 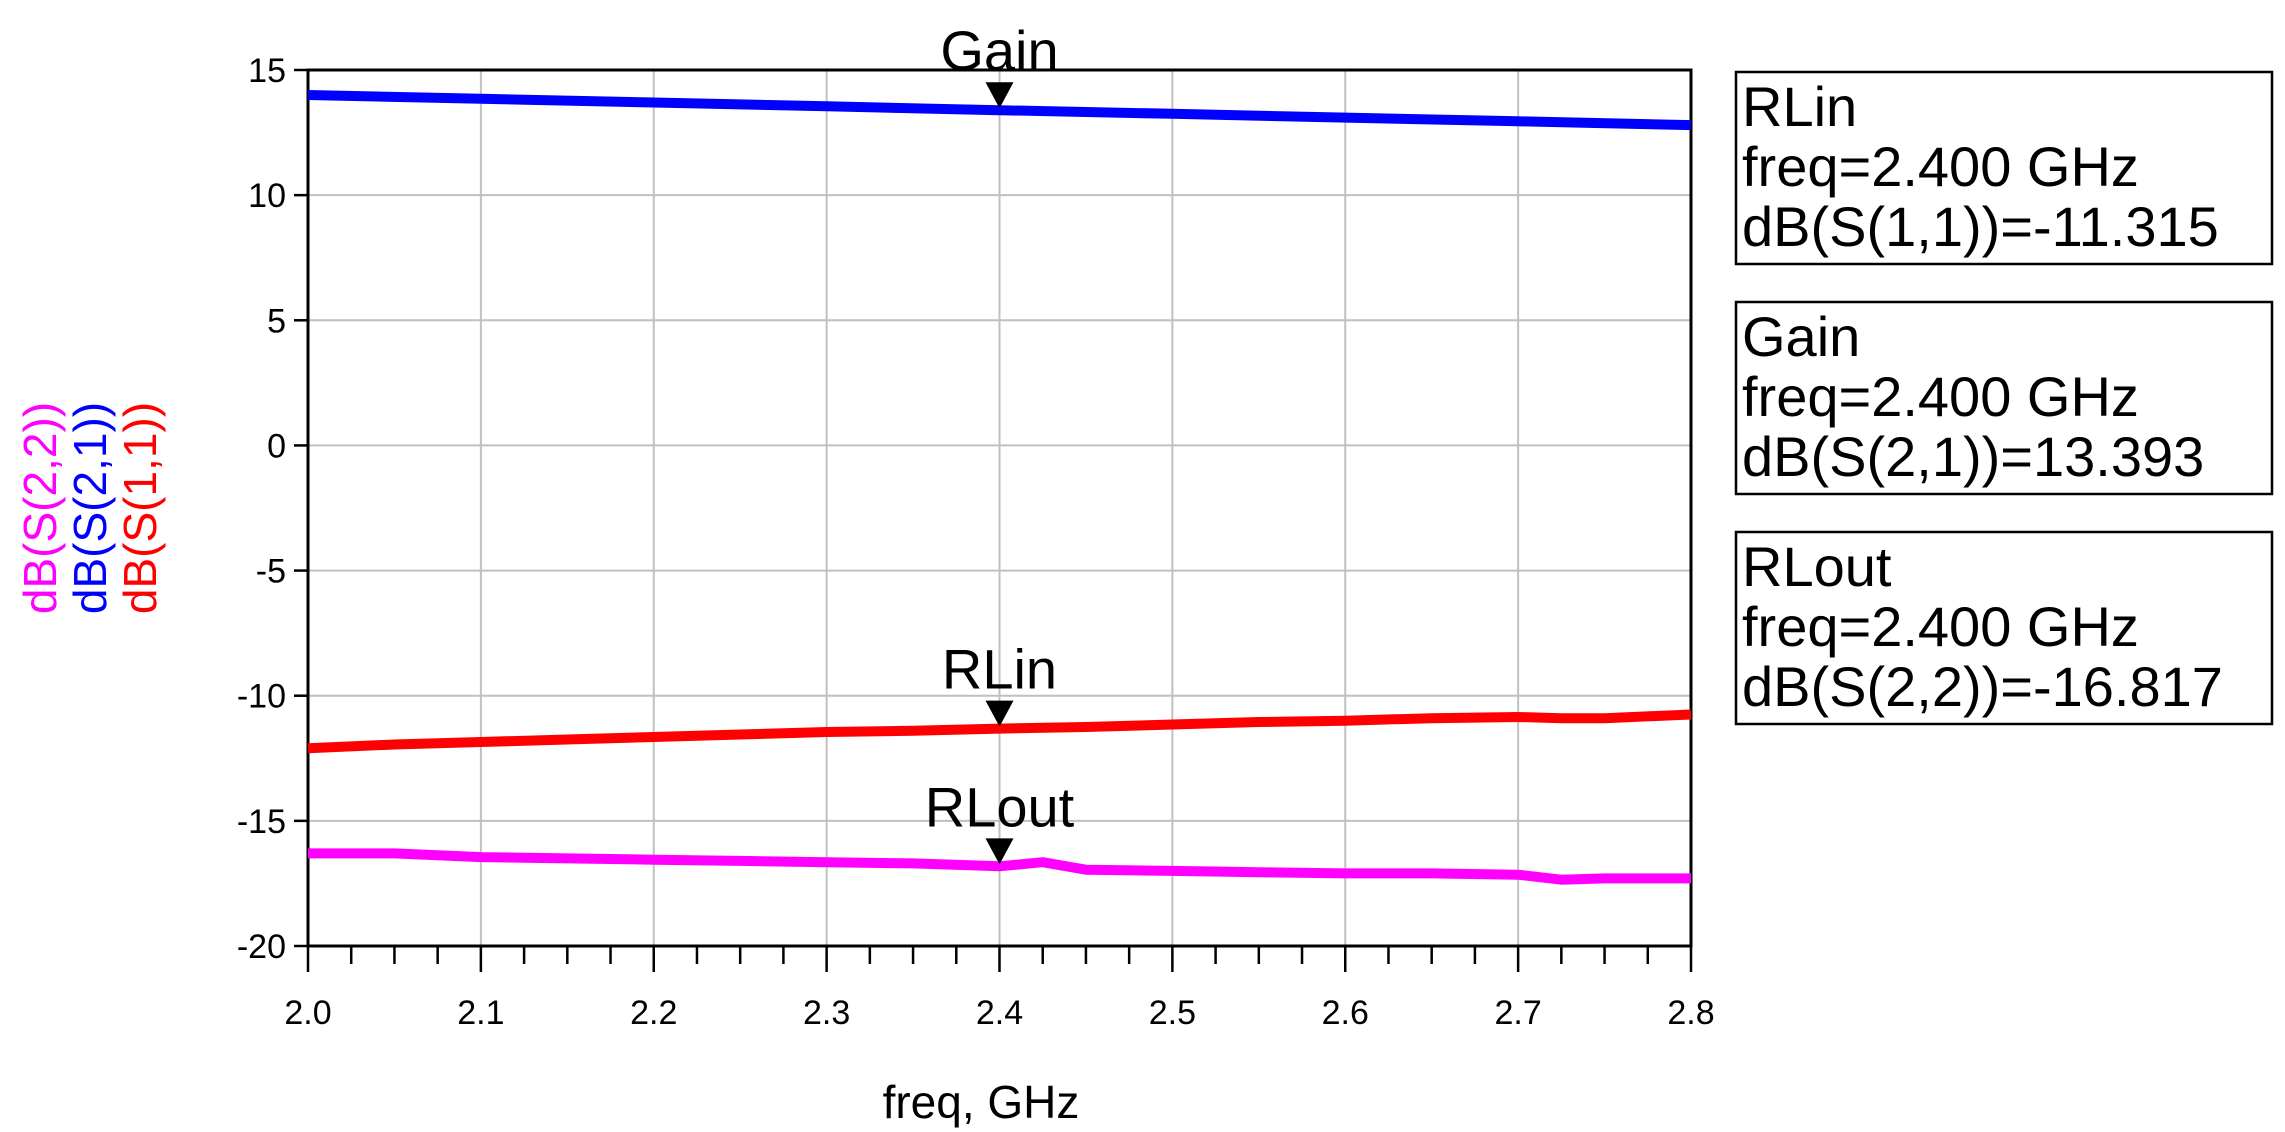 I want to click on y-tick-label: -15, so click(x=261, y=822).